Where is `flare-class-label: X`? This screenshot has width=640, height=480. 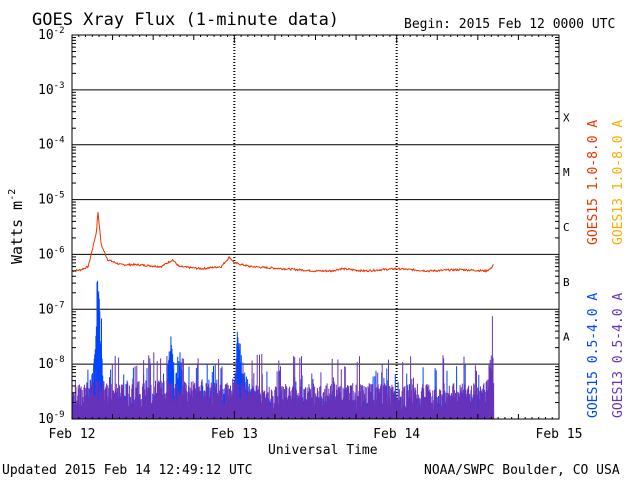
flare-class-label: X is located at coordinates (566, 117).